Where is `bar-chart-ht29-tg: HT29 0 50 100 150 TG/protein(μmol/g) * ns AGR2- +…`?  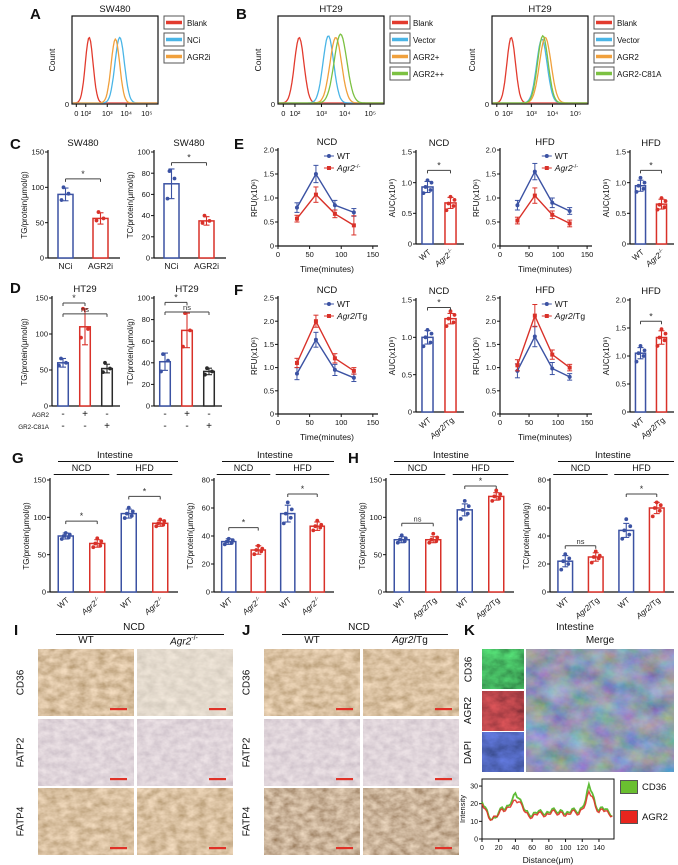 bar-chart-ht29-tg: HT29 0 50 100 150 TG/protein(μmol/g) * ns AGR2- +… is located at coordinates (69, 362).